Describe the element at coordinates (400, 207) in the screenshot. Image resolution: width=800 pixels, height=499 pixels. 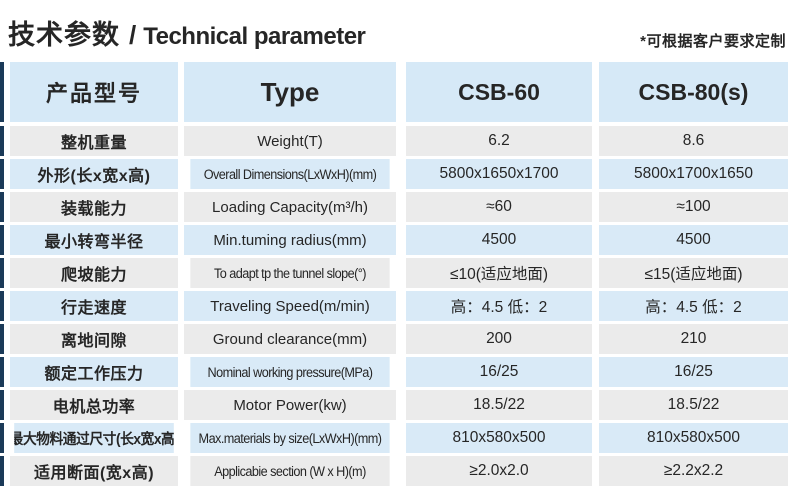
I see `table-row: 装载能力 Loading Capacity(m³/h) ≈60 ≈100` at that location.